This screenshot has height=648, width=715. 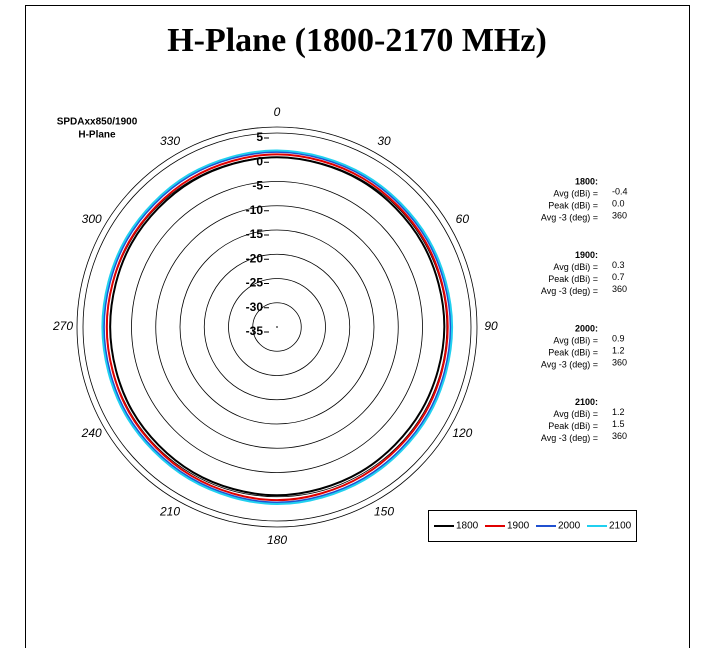 What do you see at coordinates (618, 338) in the screenshot?
I see `stats-value: 0.9` at bounding box center [618, 338].